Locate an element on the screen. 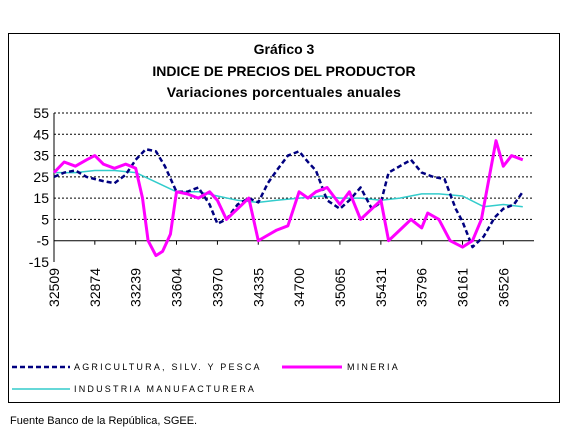 The height and width of the screenshot is (448, 572). legend-label: MINERIA is located at coordinates (373, 367).